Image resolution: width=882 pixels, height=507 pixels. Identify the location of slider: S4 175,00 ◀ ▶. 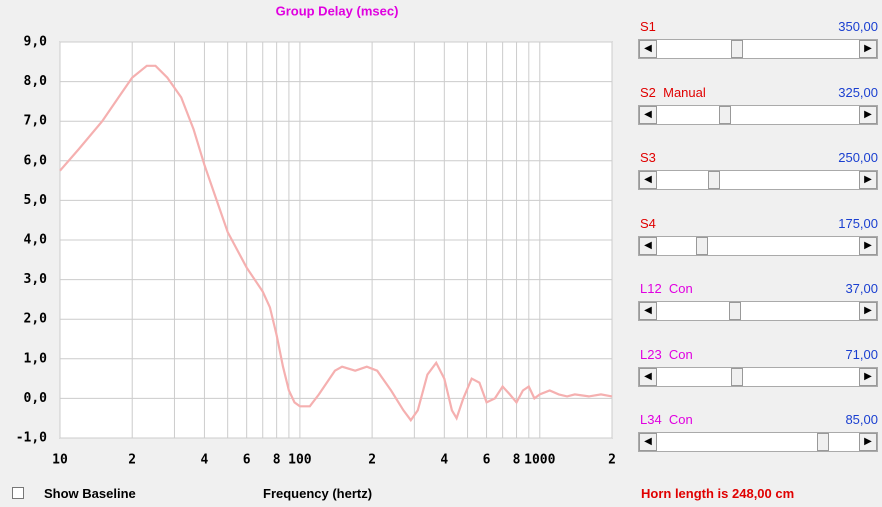
(759, 246).